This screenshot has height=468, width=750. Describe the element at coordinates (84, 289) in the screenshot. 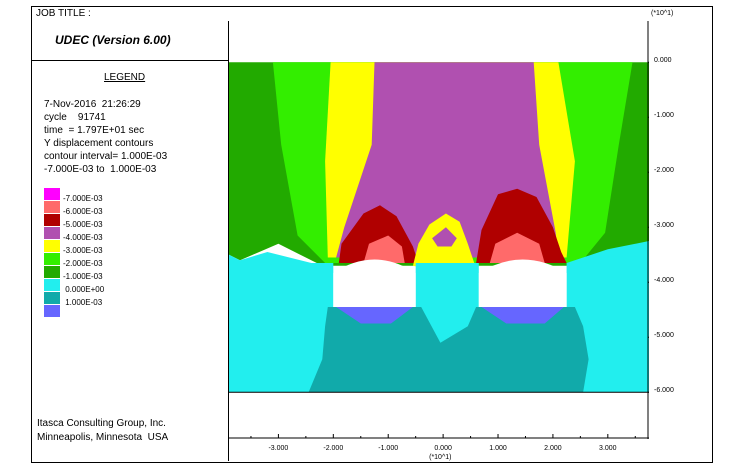

I see `legend-swatch-label: 0.000E+00` at that location.